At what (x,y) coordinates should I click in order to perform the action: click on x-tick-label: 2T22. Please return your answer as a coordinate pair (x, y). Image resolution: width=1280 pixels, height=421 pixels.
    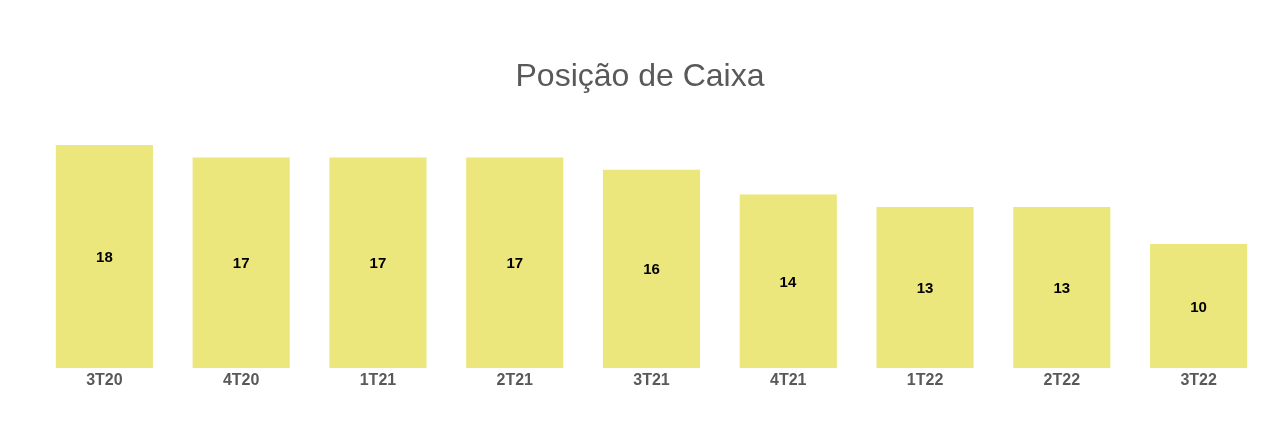
    Looking at the image, I should click on (1062, 379).